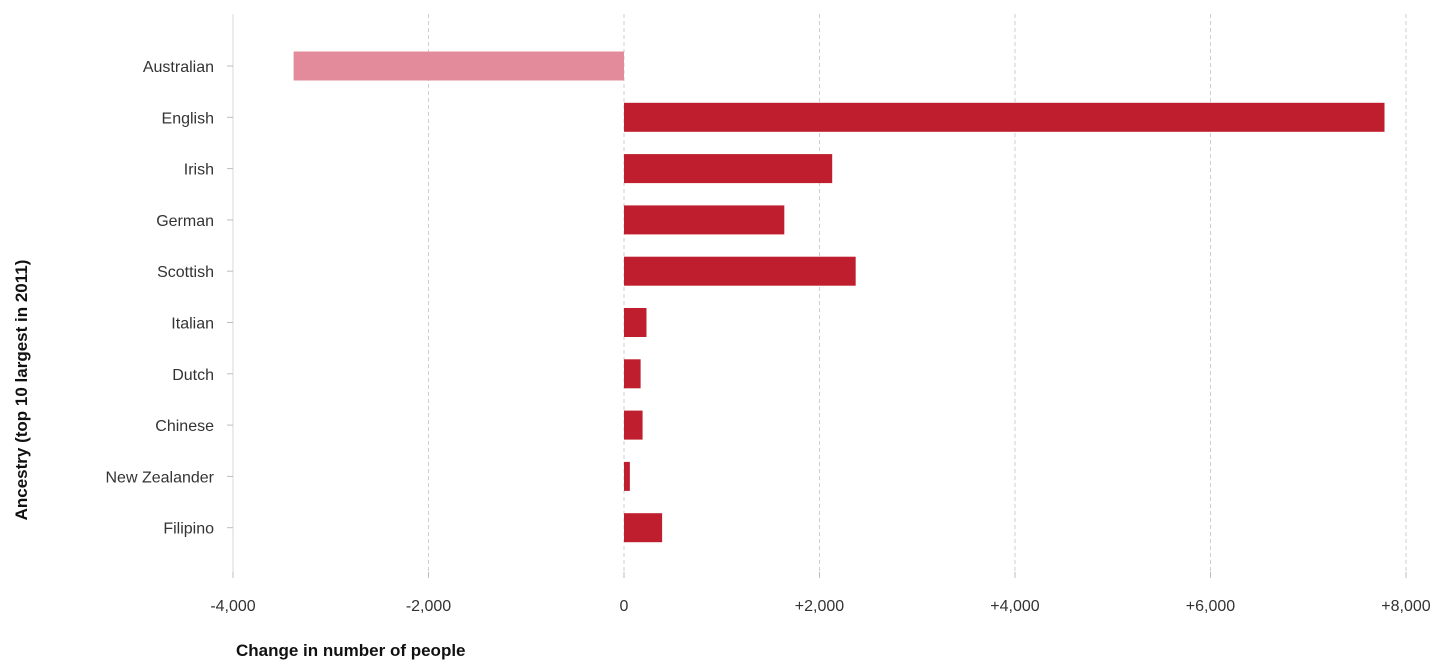  What do you see at coordinates (199, 170) in the screenshot?
I see `category-label: Irish` at bounding box center [199, 170].